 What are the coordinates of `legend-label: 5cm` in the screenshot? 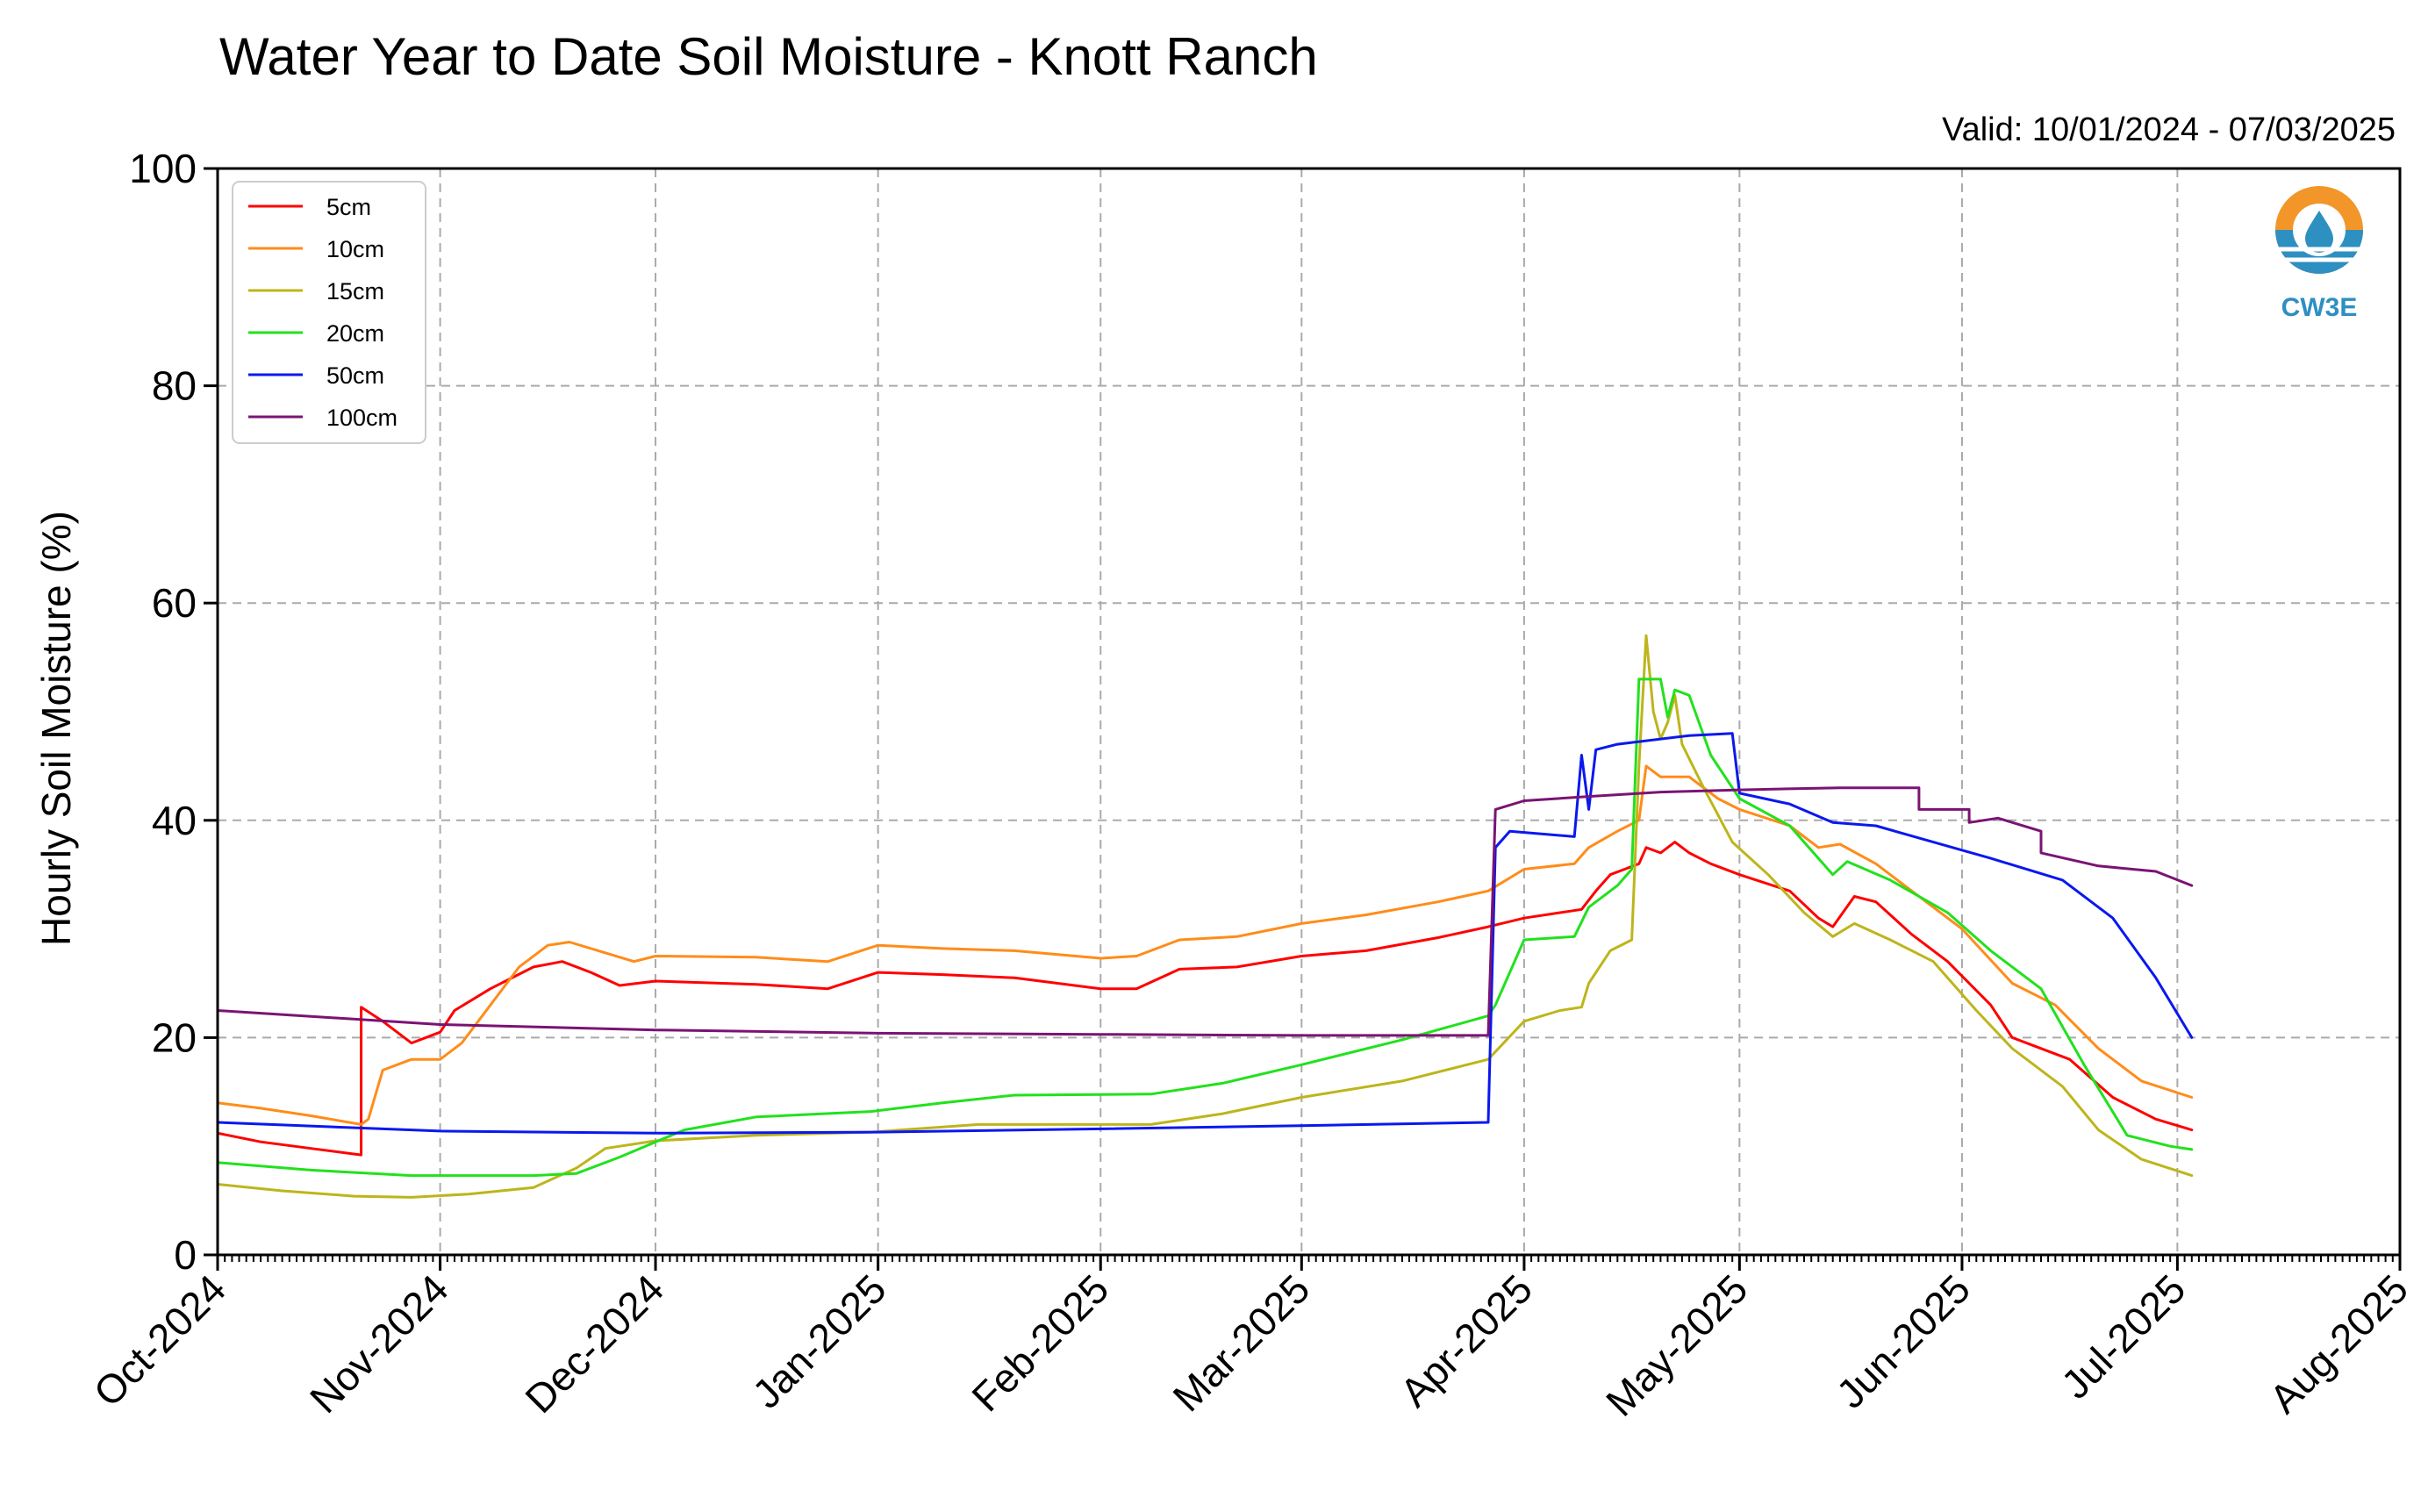 It's located at (348, 207).